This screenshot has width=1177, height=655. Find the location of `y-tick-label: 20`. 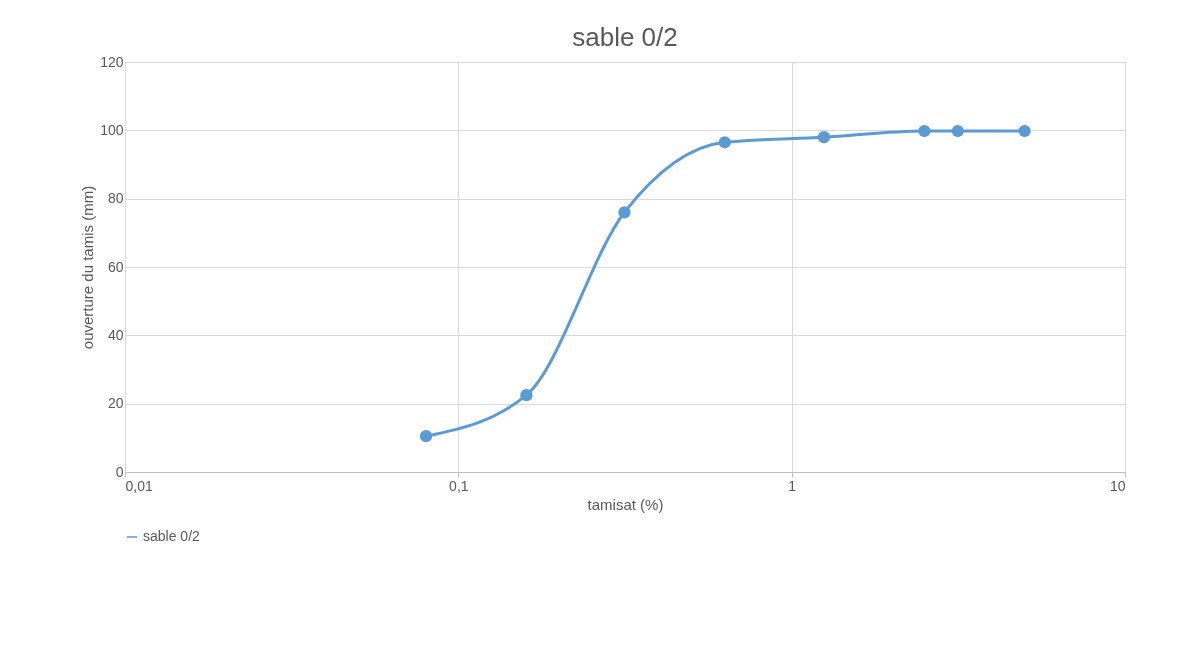

y-tick-label: 20 is located at coordinates (115, 403).